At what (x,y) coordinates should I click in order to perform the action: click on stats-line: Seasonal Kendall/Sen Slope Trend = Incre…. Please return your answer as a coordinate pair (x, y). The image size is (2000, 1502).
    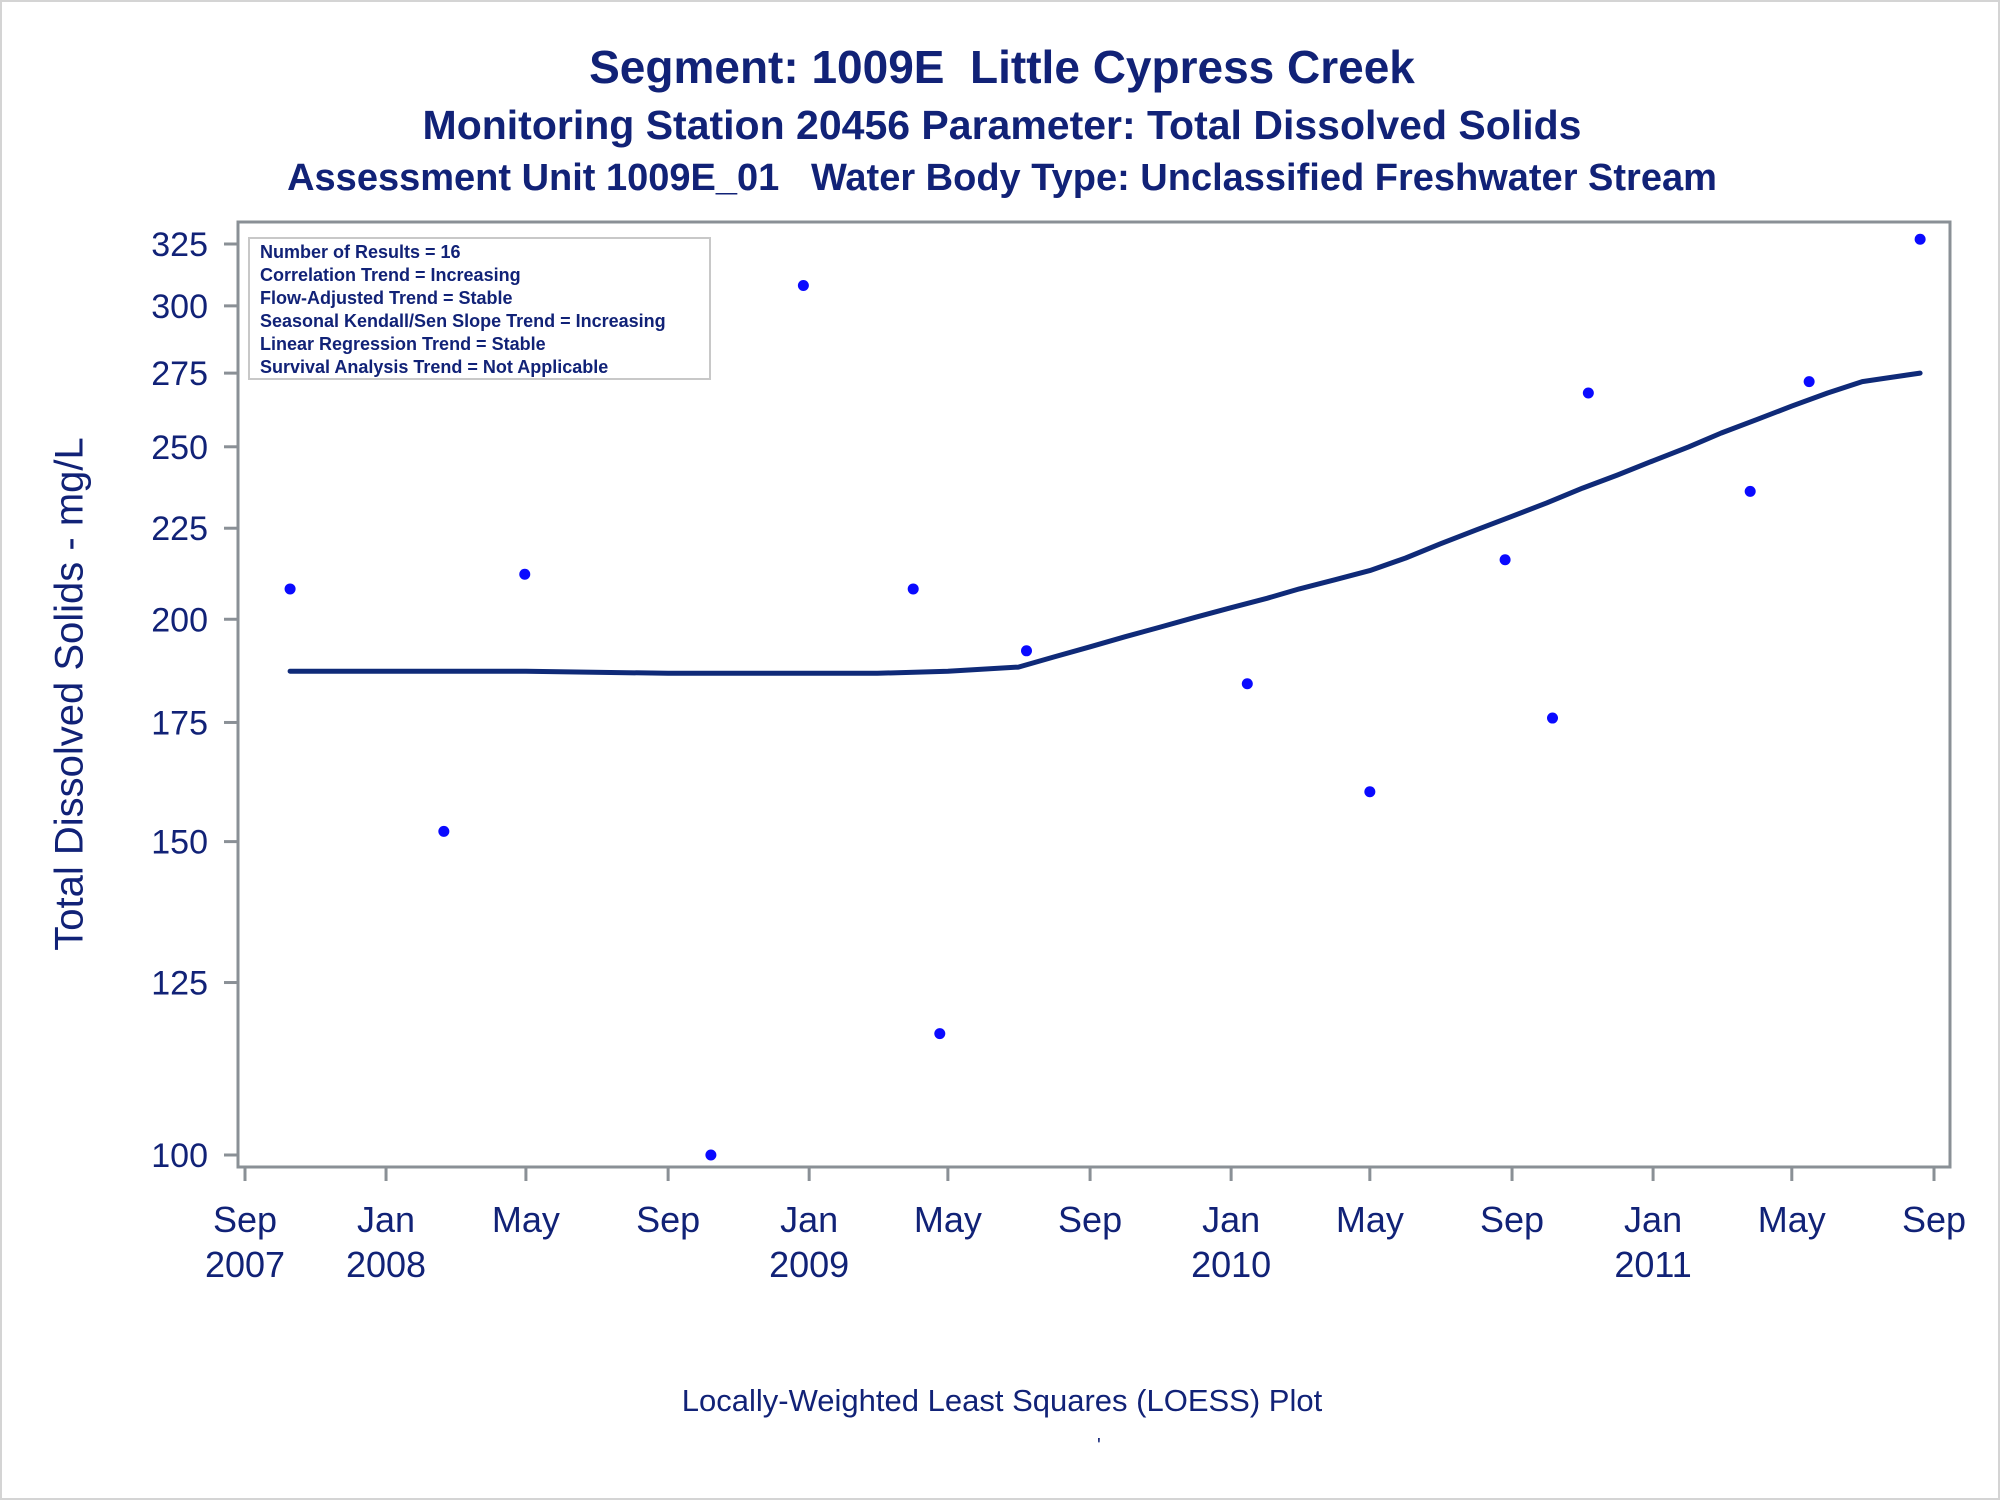
    Looking at the image, I should click on (463, 321).